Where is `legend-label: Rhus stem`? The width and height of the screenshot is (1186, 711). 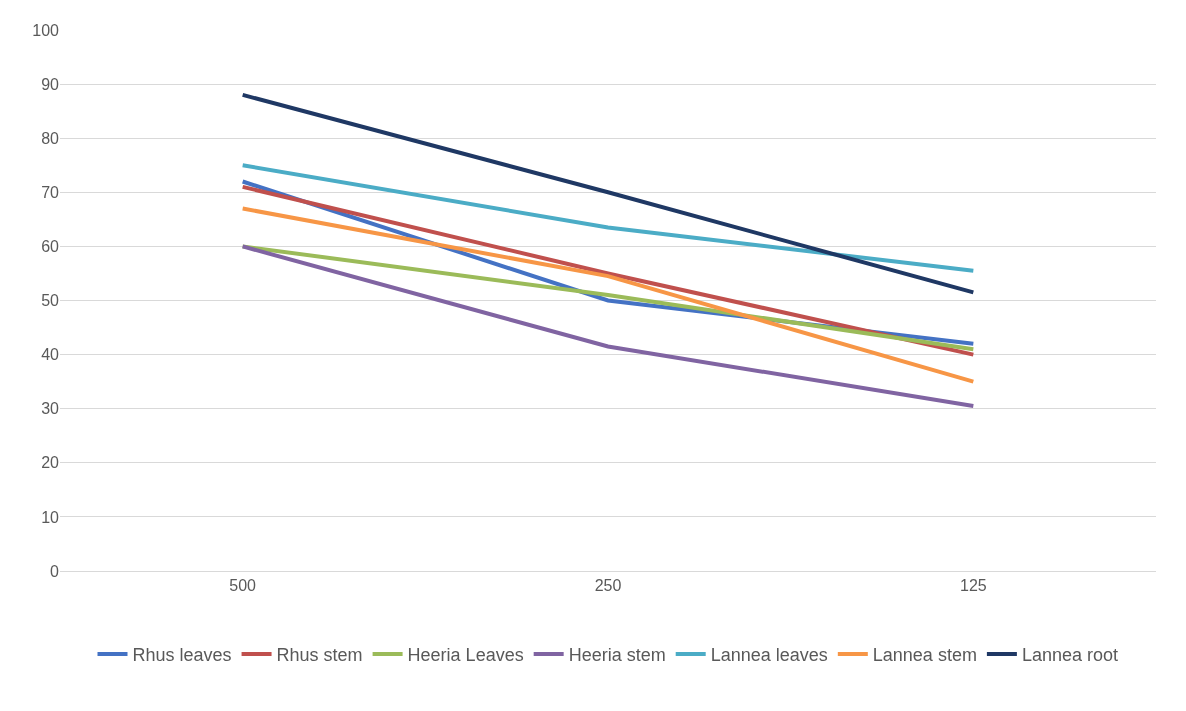
legend-label: Rhus stem is located at coordinates (319, 655).